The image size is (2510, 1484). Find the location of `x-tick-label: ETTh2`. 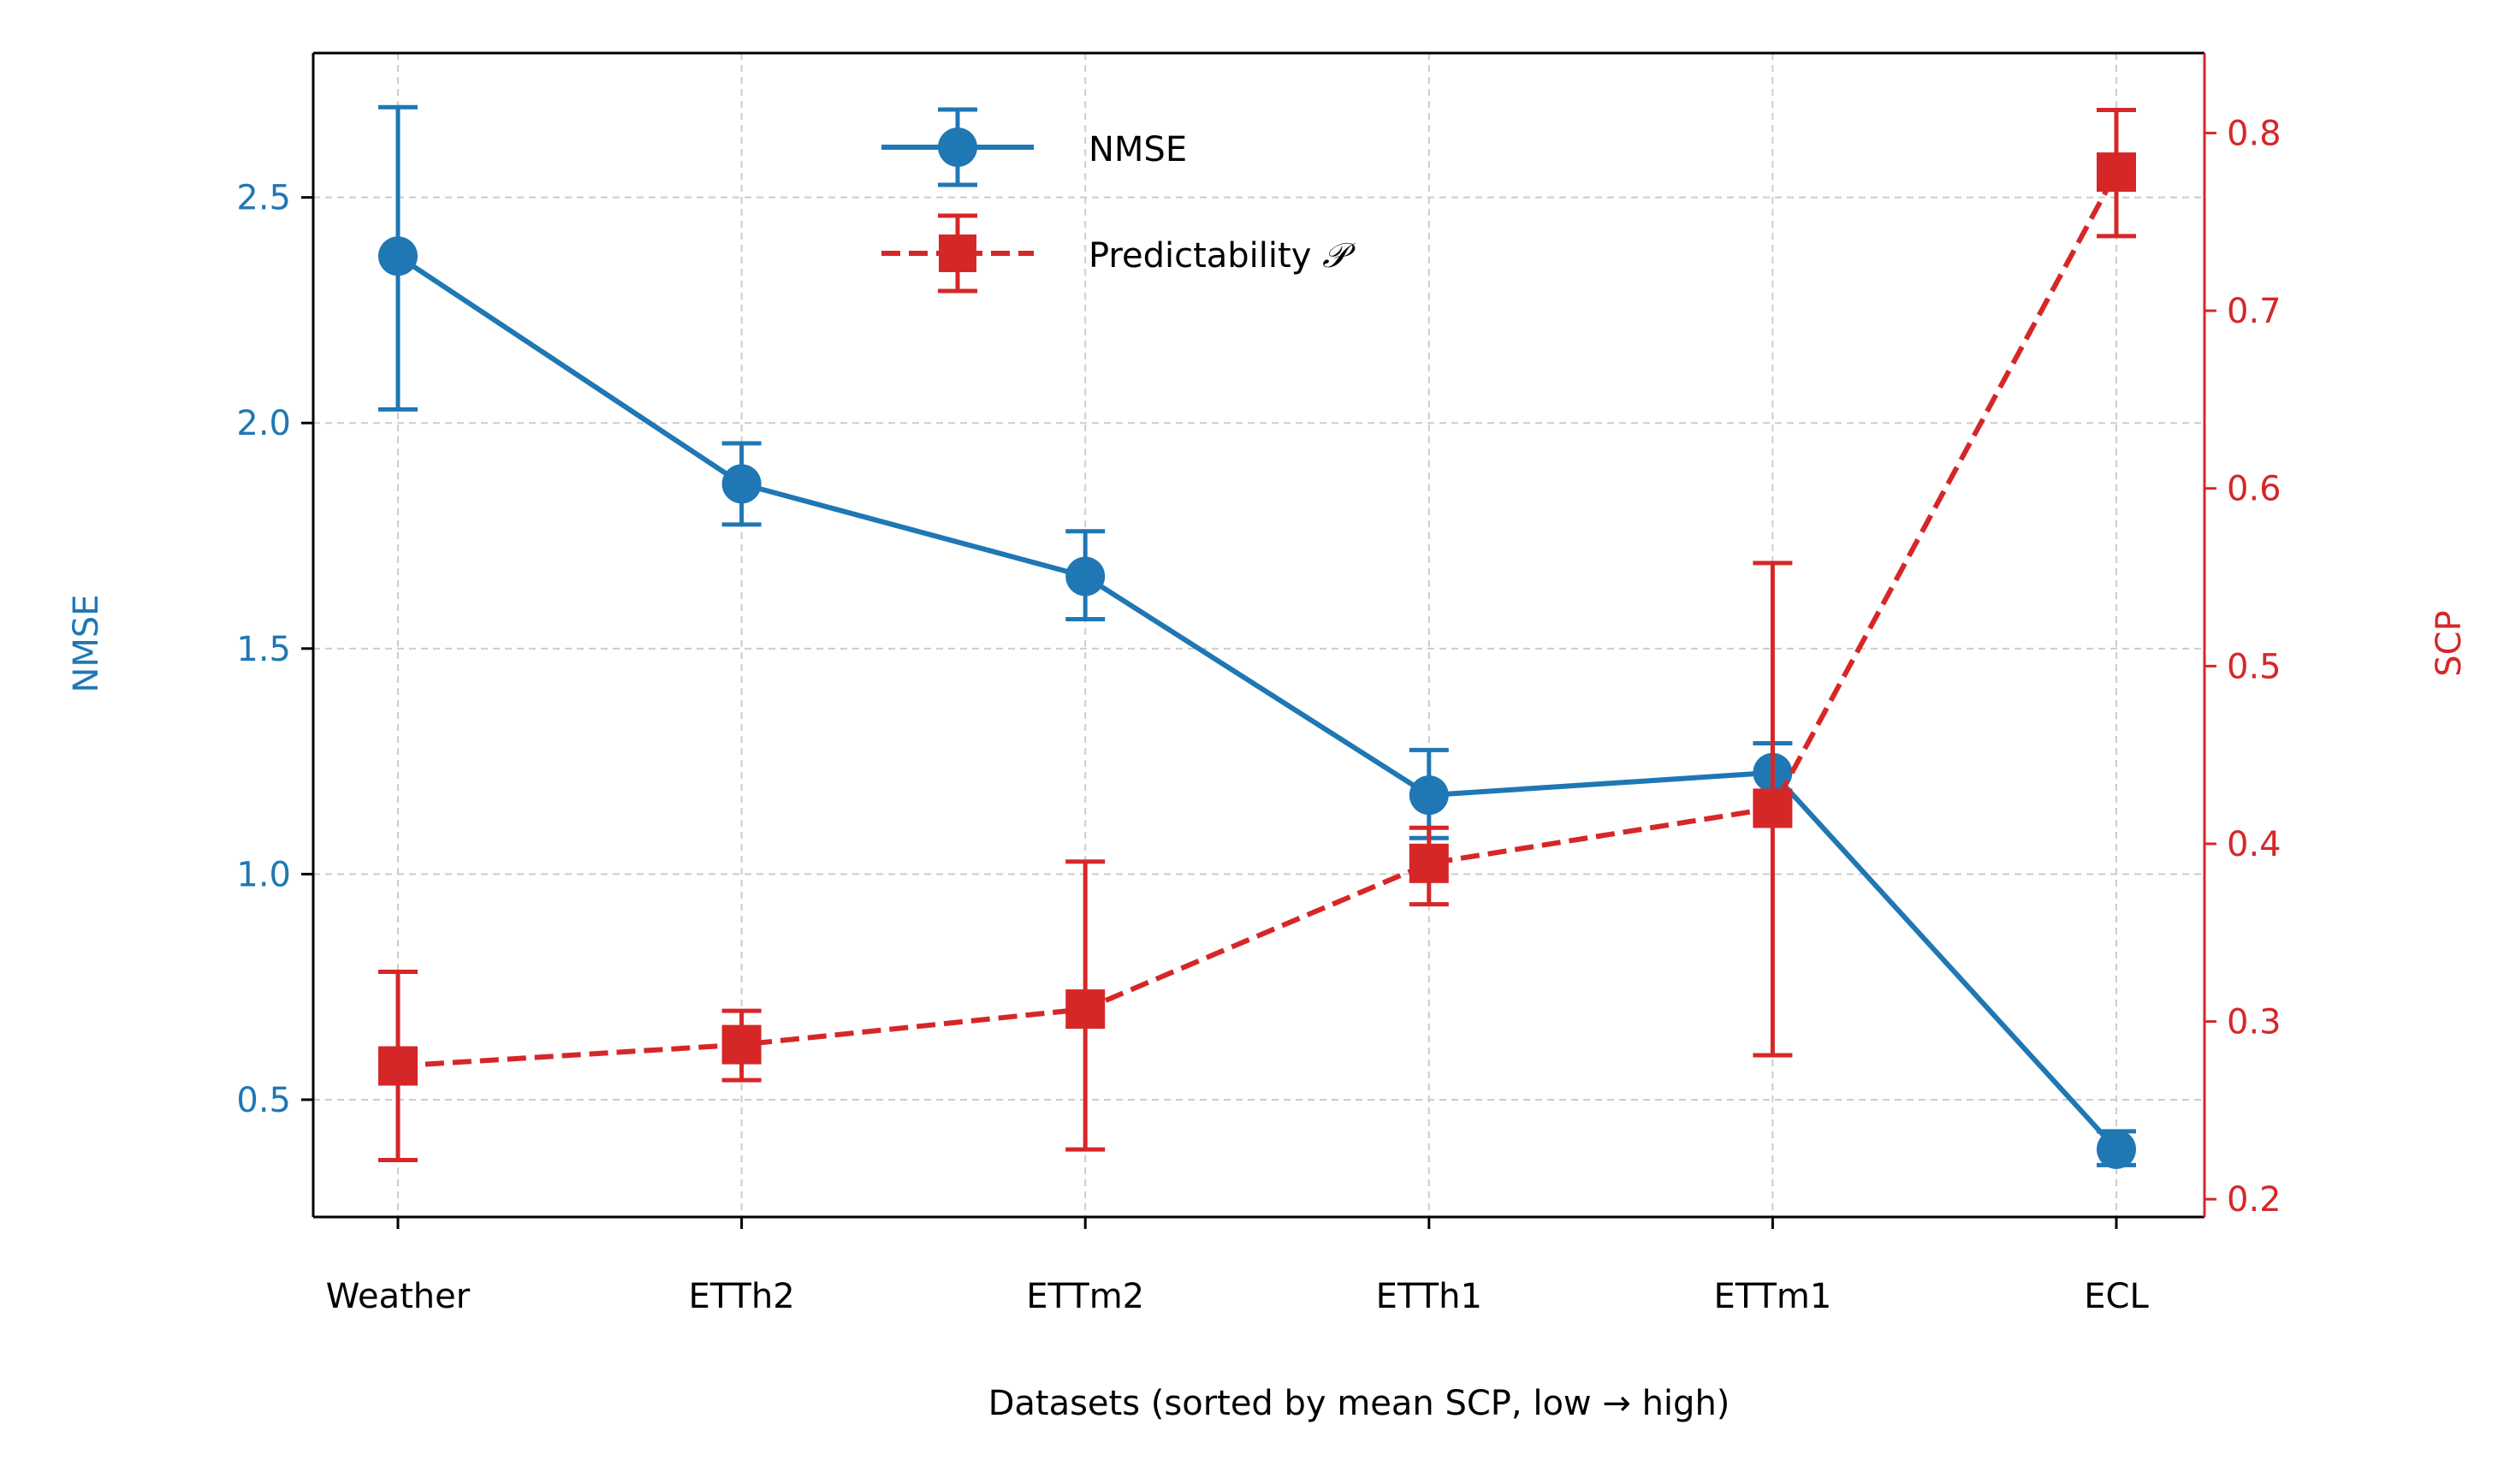

x-tick-label: ETTh2 is located at coordinates (741, 1297).